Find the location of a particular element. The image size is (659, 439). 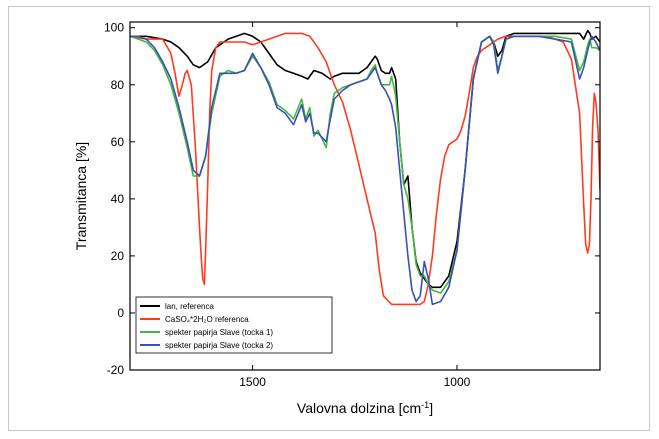

x-axis-title-main: Valovna dolzina [cm is located at coordinates (359, 408).